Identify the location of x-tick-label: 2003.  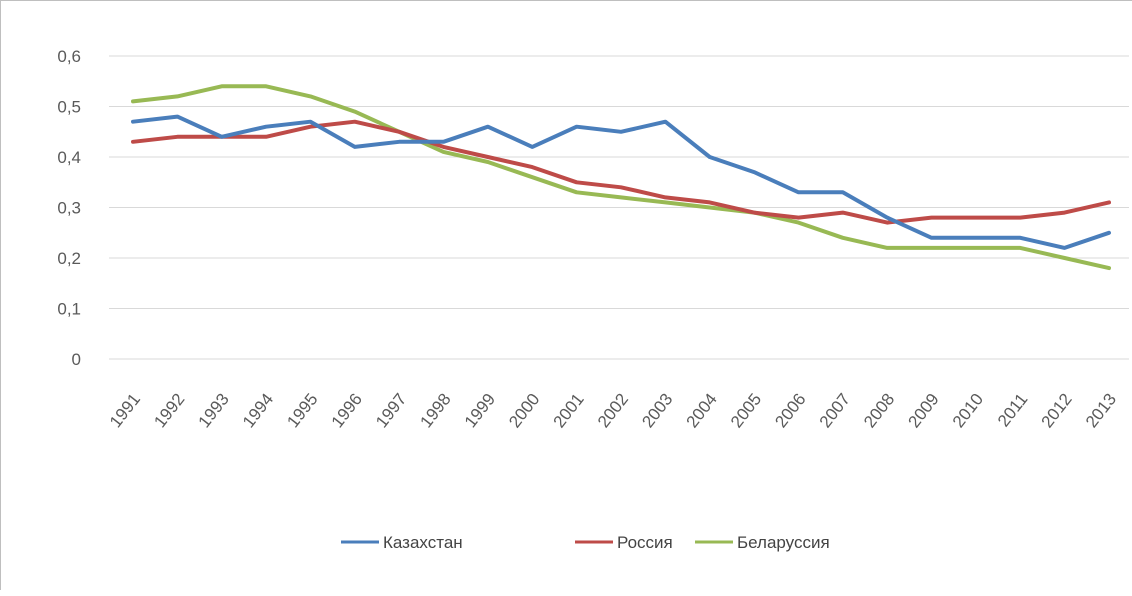
(657, 411).